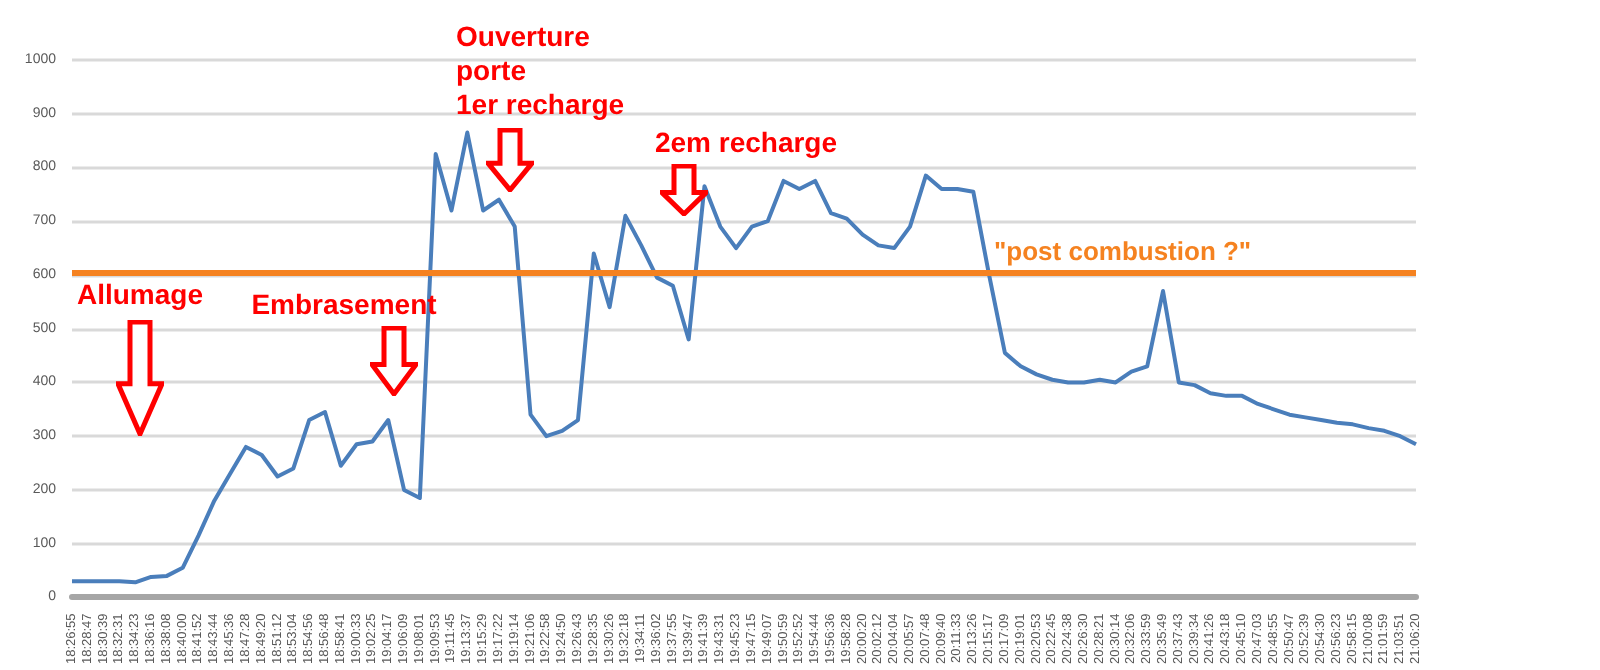 Image resolution: width=1600 pixels, height=670 pixels. What do you see at coordinates (139, 294) in the screenshot?
I see `annotation: Allumage` at bounding box center [139, 294].